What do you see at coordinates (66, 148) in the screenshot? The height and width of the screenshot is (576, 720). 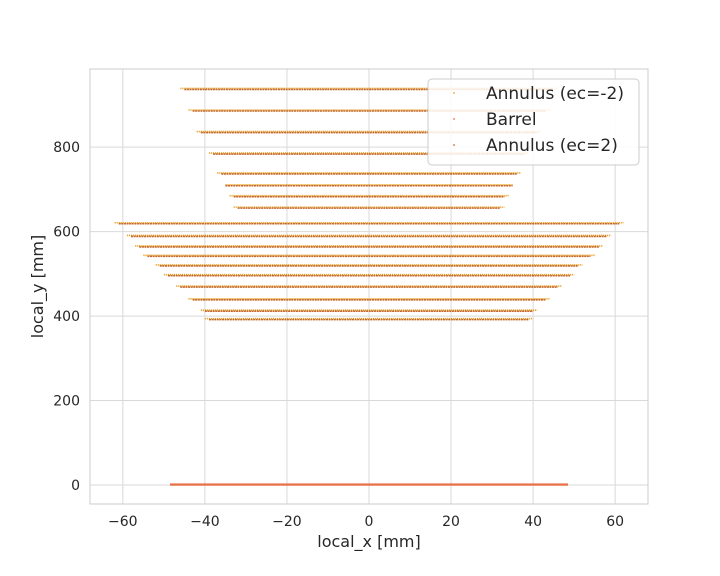 I see `y-tick-label: 800` at bounding box center [66, 148].